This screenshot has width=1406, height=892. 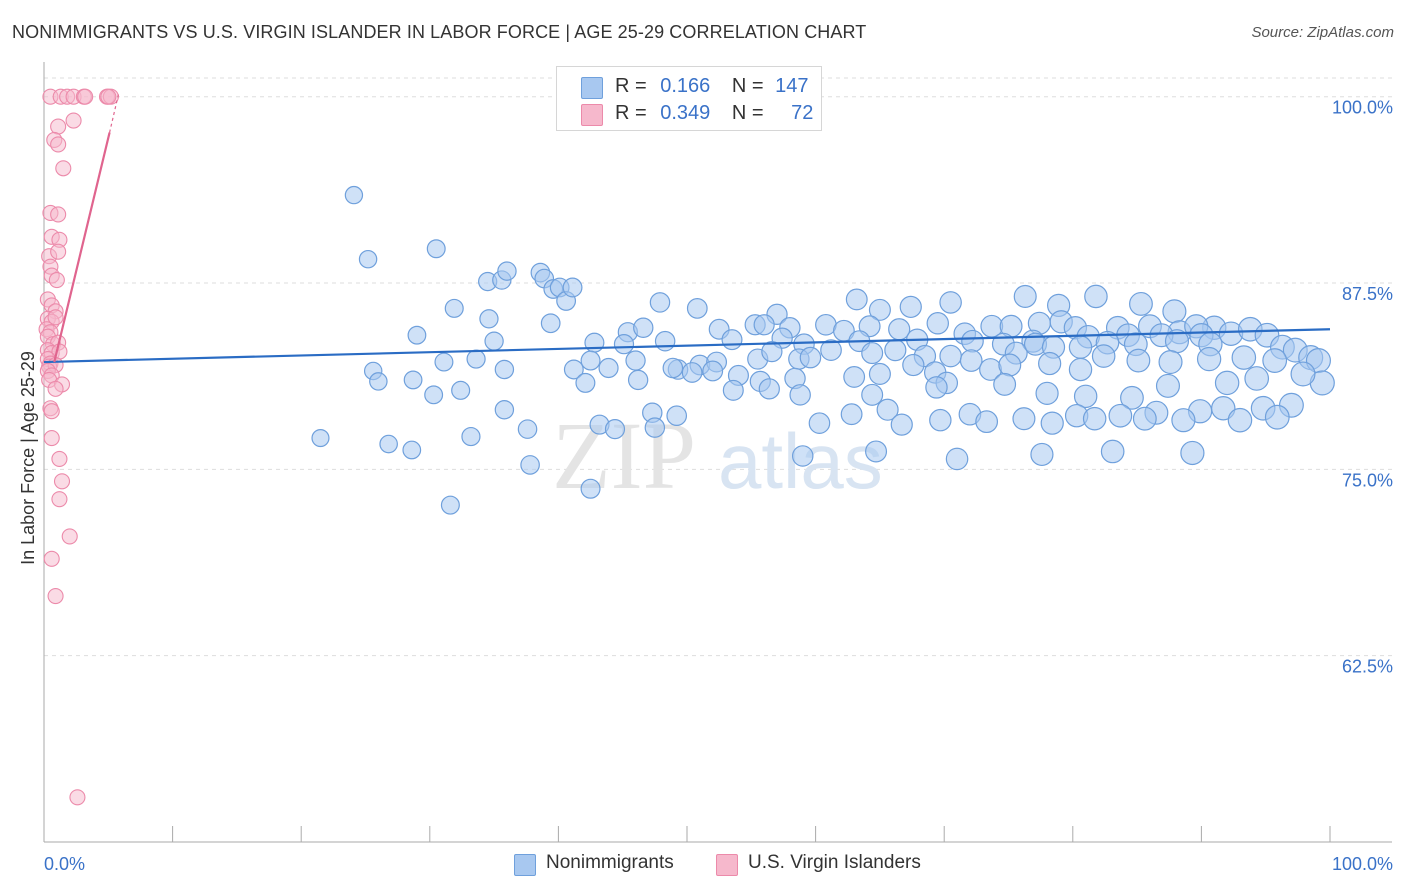 I want to click on x-tick-label: 0.0%, so click(x=64, y=864).